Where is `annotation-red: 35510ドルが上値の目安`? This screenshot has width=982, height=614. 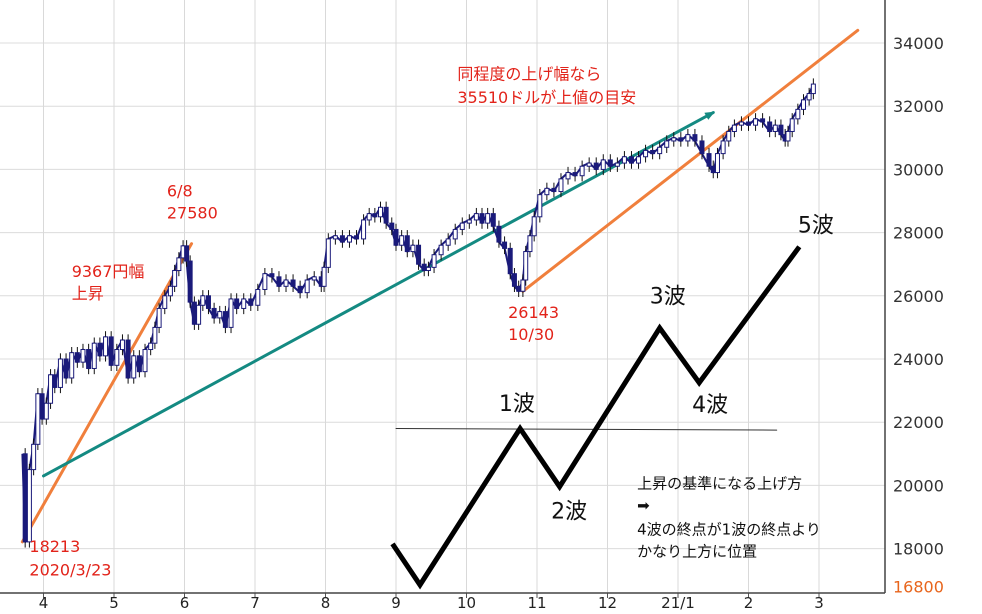 annotation-red: 35510ドルが上値の目安 is located at coordinates (546, 97).